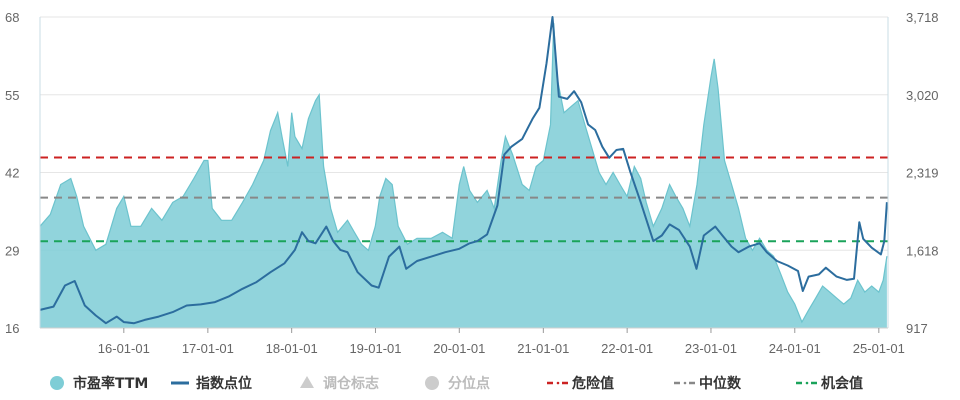 The image size is (960, 400). I want to click on y-right-tick-label: 2,319, so click(922, 173).